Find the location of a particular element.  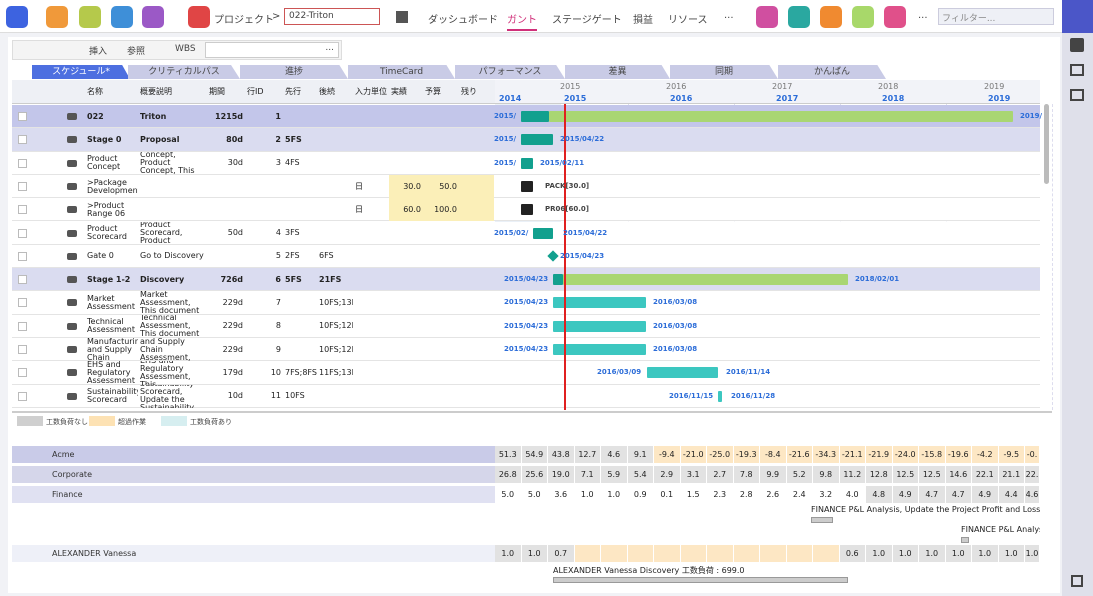

resource-name: Finance is located at coordinates (67, 494).